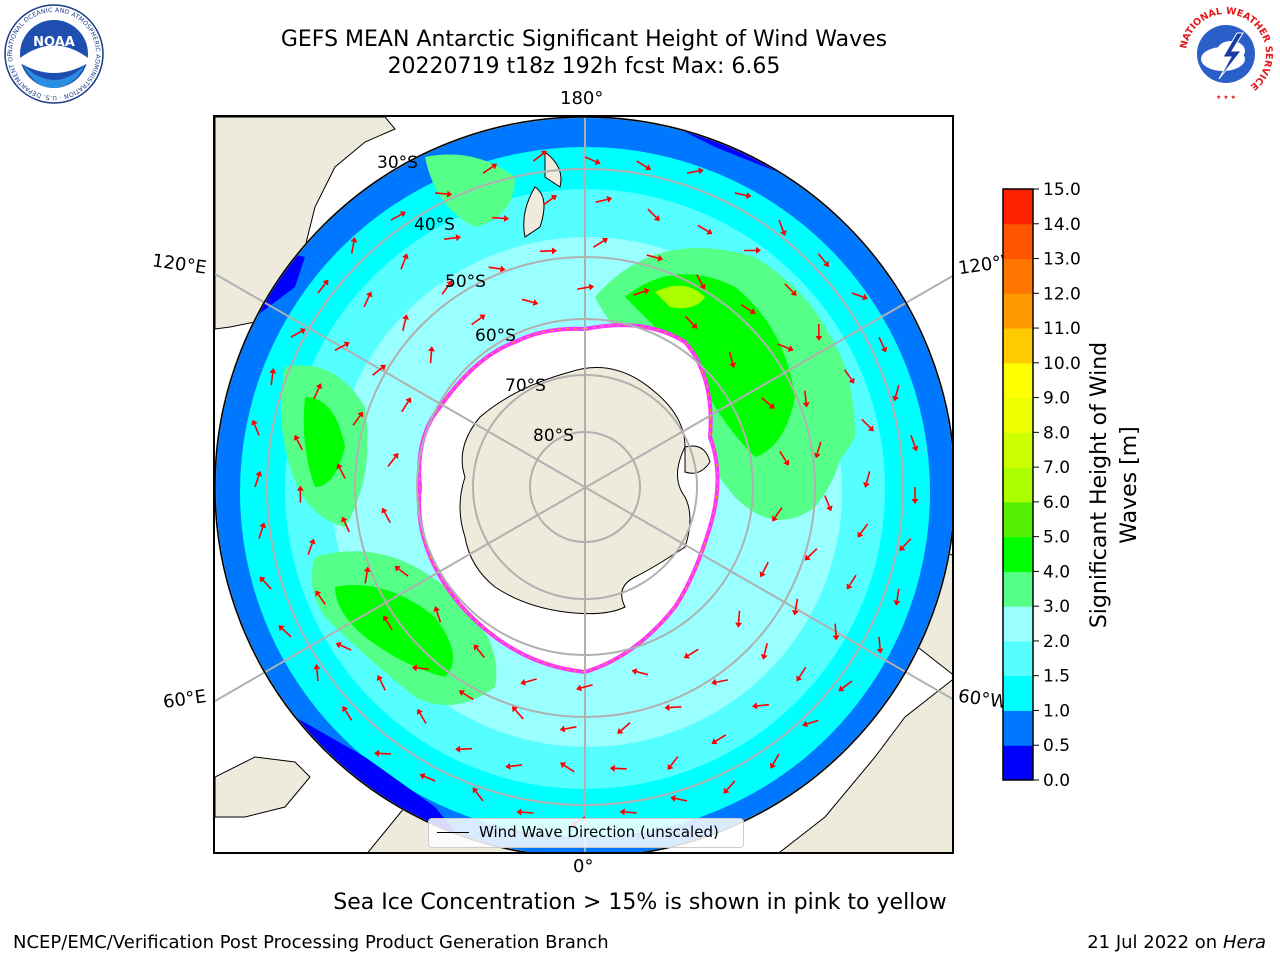 The image size is (1280, 960). I want to click on colorbar-tick-label: 1.5, so click(1056, 677).